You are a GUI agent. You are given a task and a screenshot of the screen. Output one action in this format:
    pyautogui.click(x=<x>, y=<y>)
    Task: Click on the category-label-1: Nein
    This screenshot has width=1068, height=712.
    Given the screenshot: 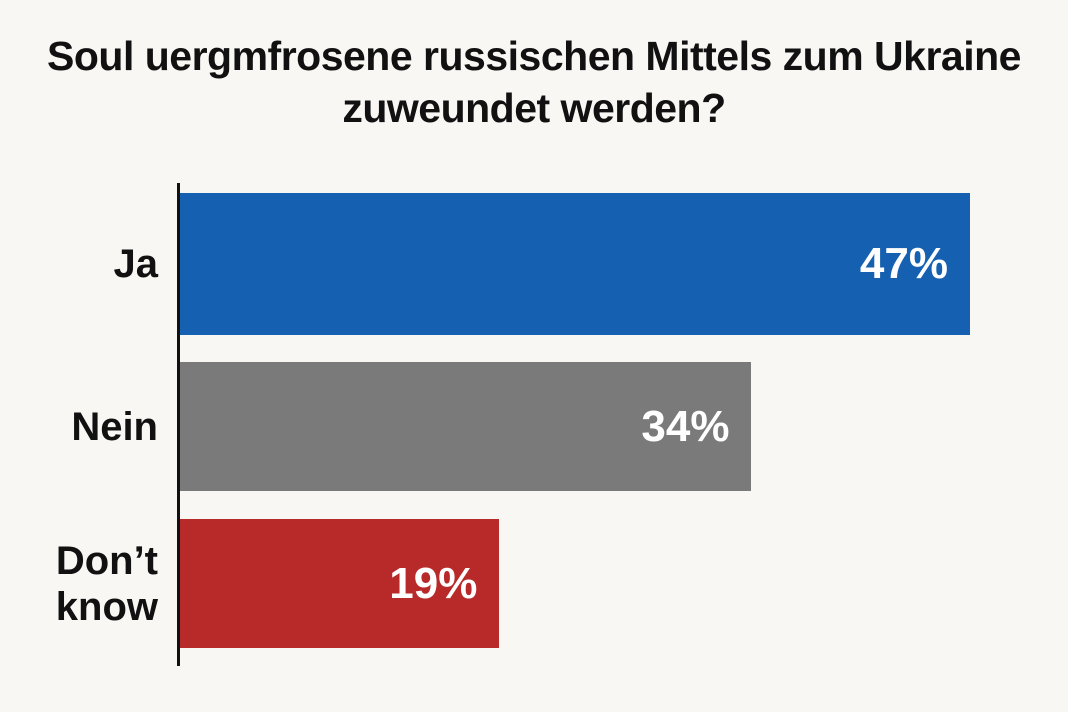 What is the action you would take?
    pyautogui.click(x=114, y=426)
    